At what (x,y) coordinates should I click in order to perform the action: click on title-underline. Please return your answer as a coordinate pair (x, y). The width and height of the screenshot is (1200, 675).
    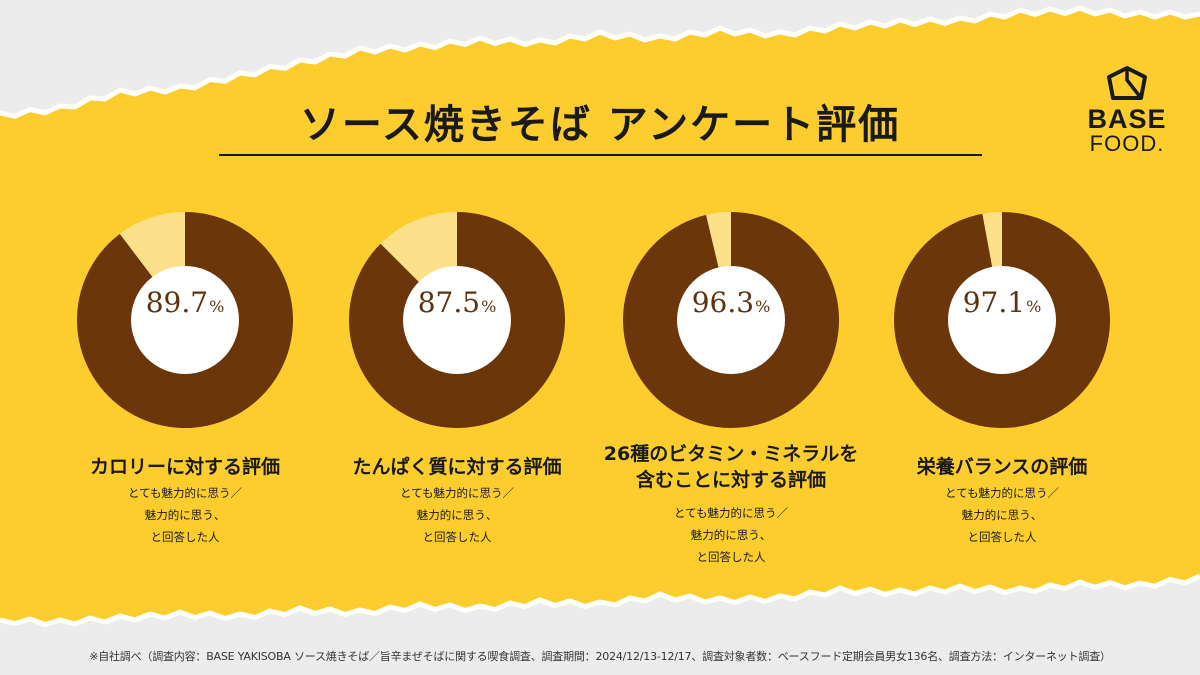
    Looking at the image, I should click on (600, 155).